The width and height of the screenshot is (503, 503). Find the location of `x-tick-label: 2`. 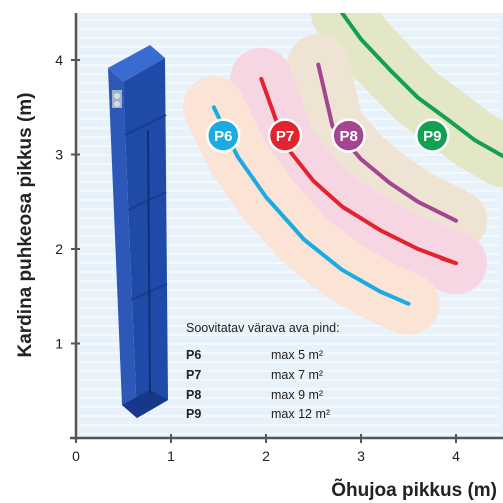

x-tick-label: 2 is located at coordinates (266, 456).